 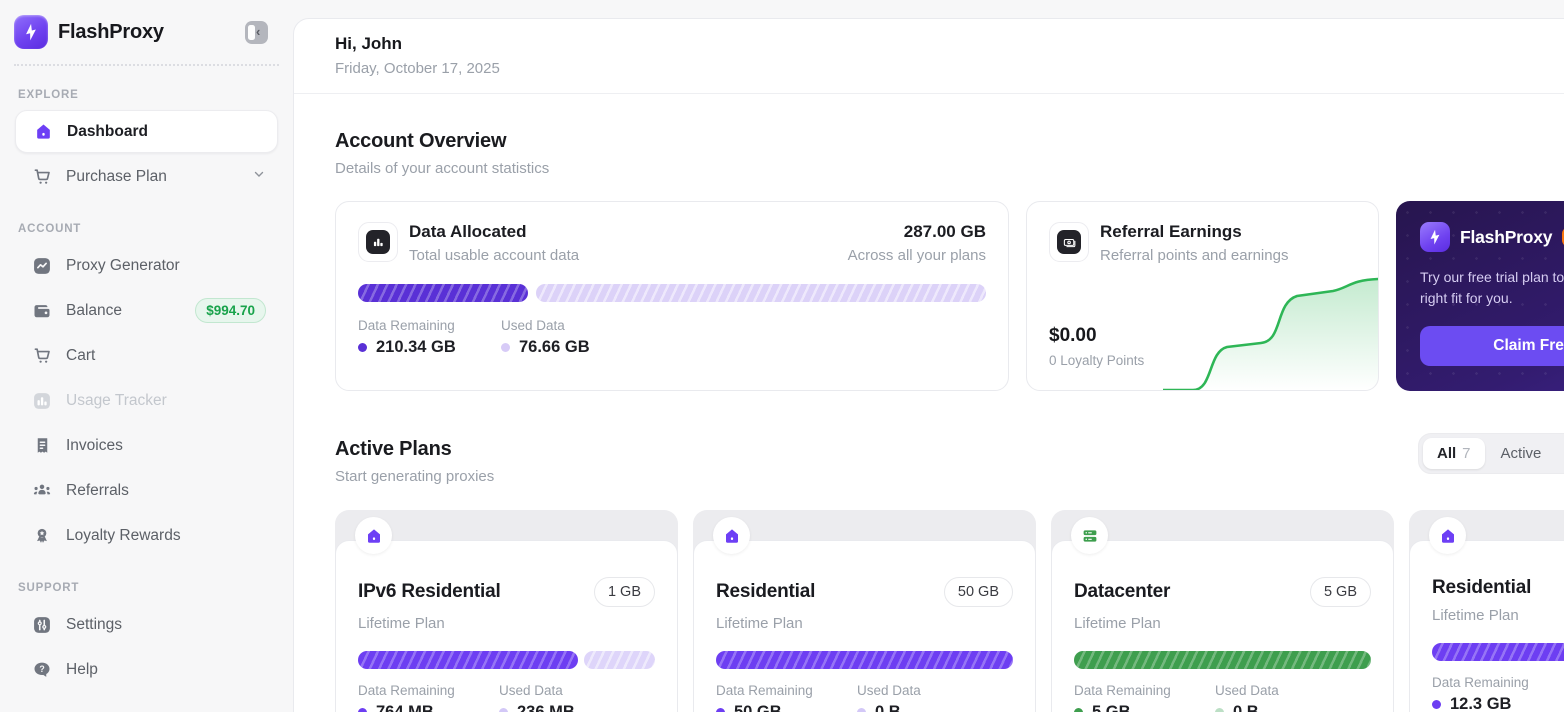 What do you see at coordinates (1069, 242) in the screenshot?
I see `cash-icon` at bounding box center [1069, 242].